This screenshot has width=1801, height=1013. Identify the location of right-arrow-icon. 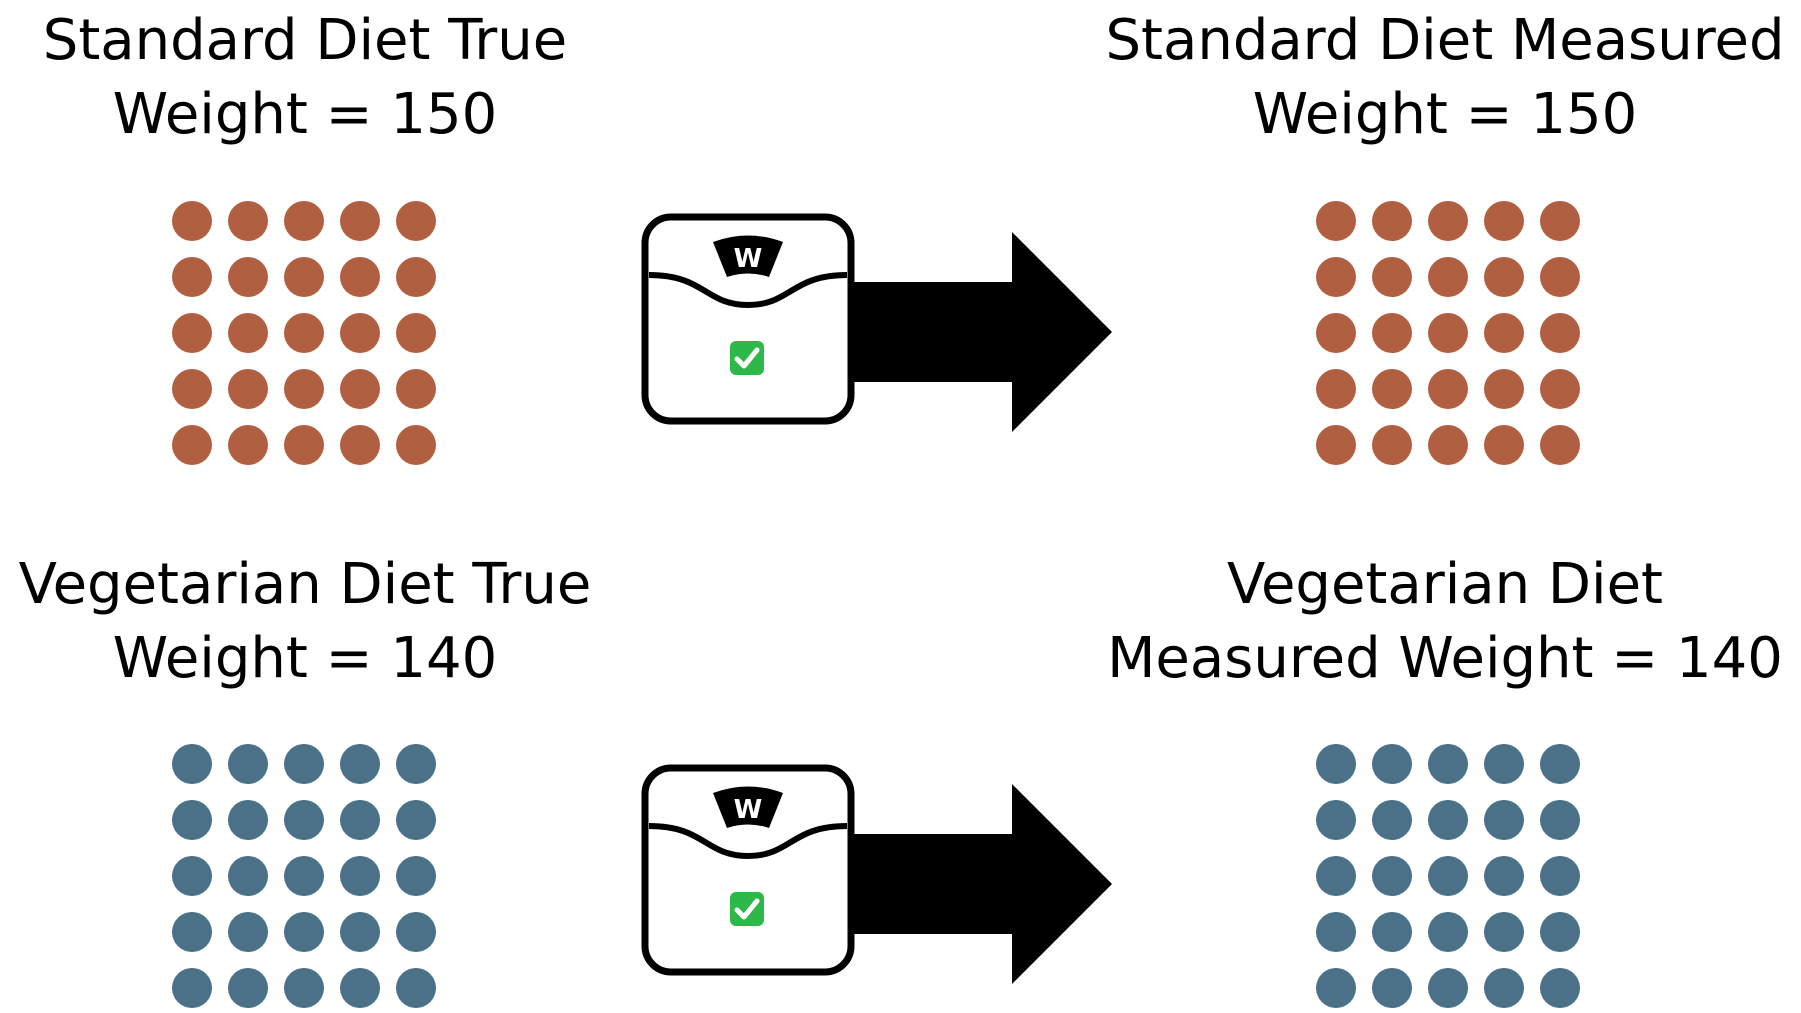
(976, 884).